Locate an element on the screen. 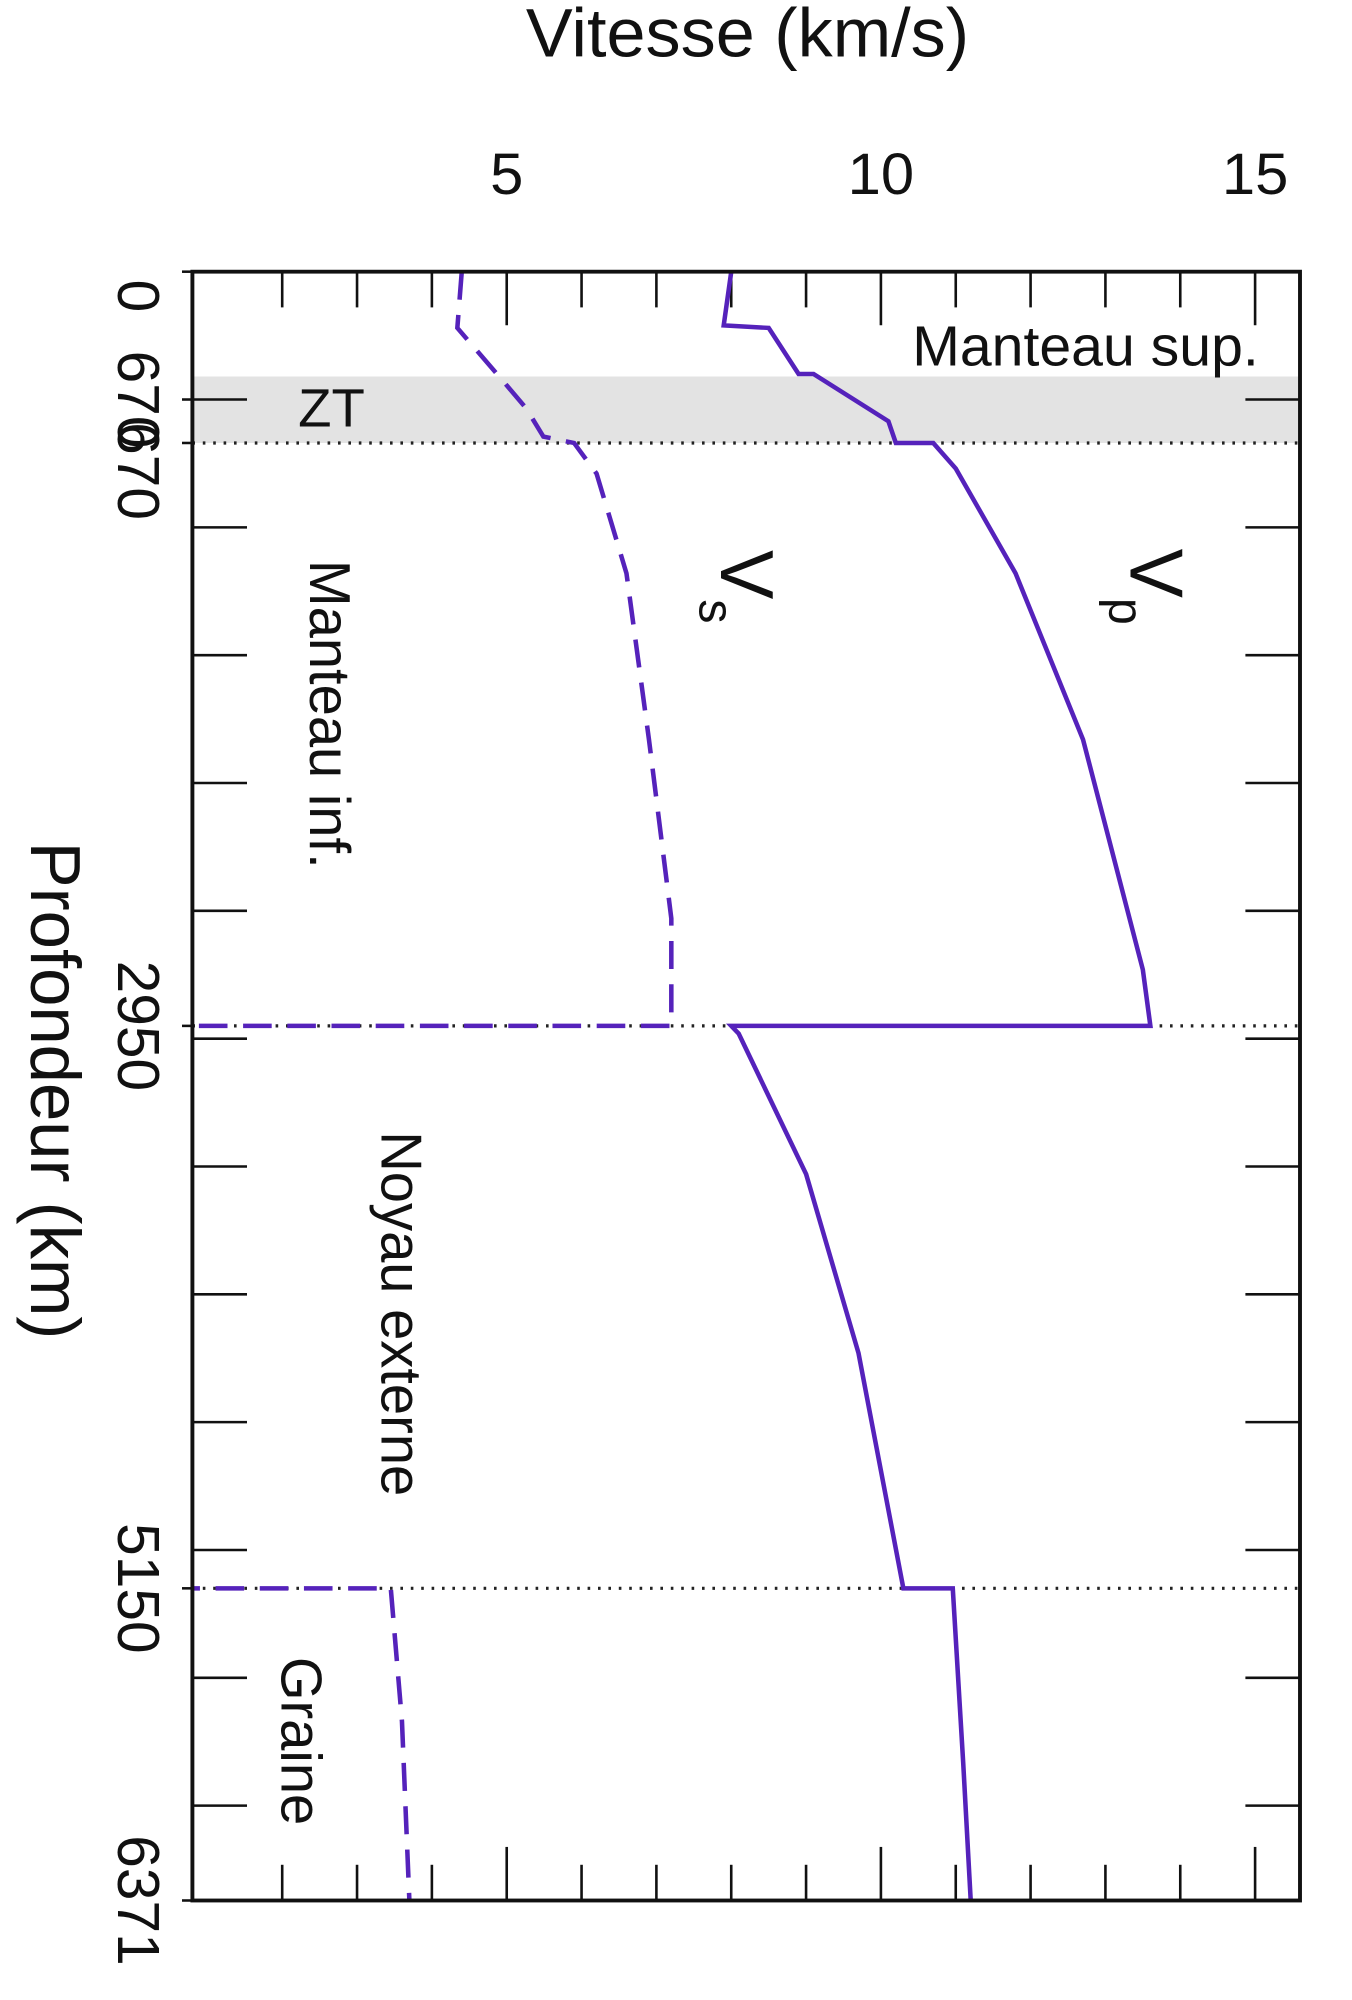  y-axis-title: Profondeur (km) is located at coordinates (55, 1091).